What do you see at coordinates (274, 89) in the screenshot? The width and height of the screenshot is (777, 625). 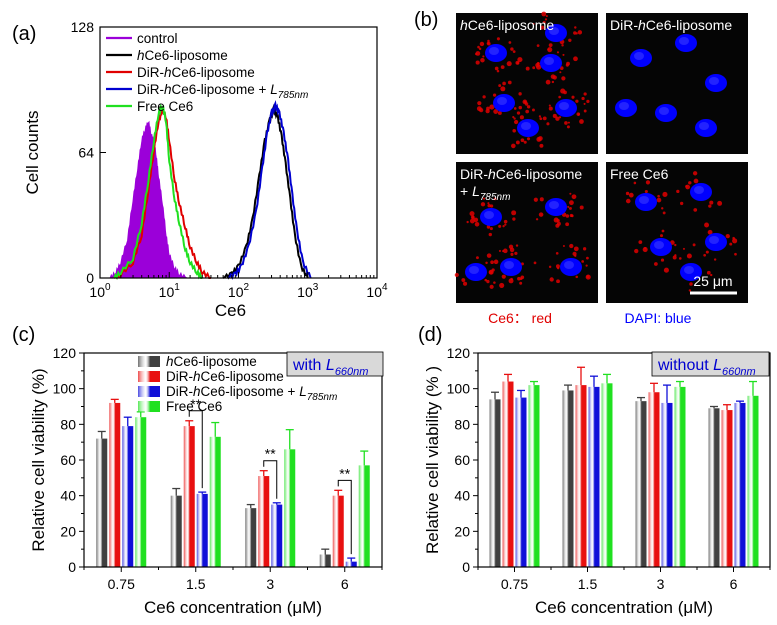 I see `legend-text-italic: L` at bounding box center [274, 89].